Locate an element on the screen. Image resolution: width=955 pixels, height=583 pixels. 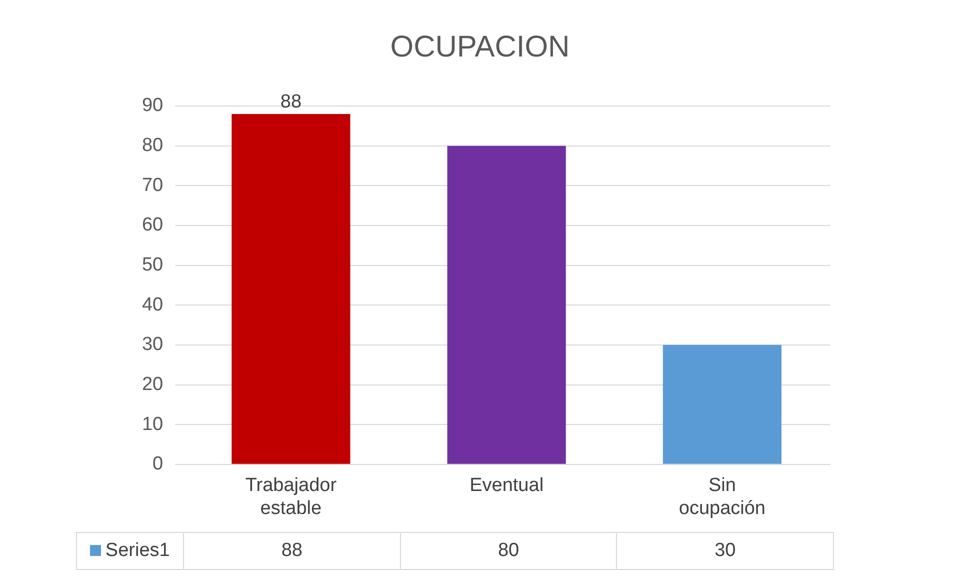
x-tick-label: Eventual is located at coordinates (507, 485).